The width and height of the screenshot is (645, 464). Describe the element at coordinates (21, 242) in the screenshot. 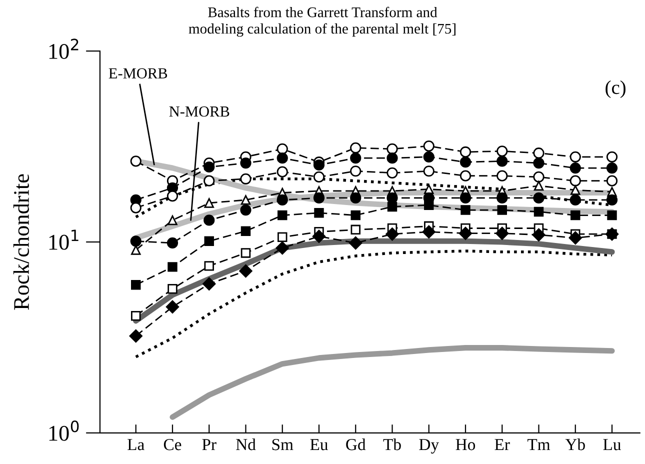

I see `y-axis-title: Rock/chondrite` at that location.